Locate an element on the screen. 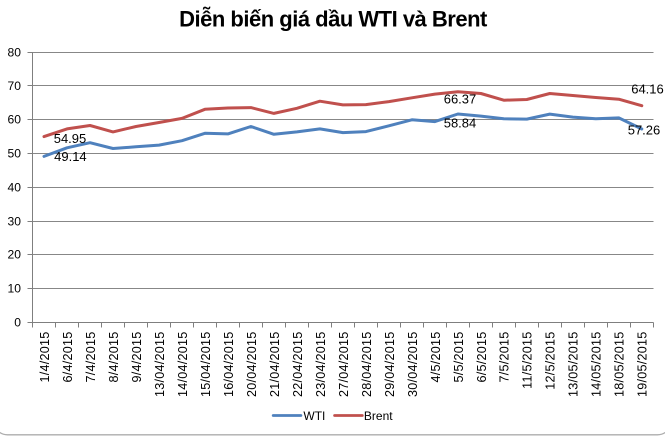 The height and width of the screenshot is (436, 665). svg-text: 30 is located at coordinates (15, 222).